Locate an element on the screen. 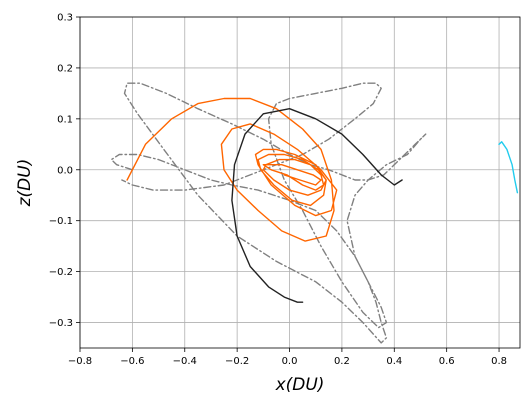 This screenshot has width=521, height=394. x-axis-label: x(DU) is located at coordinates (300, 384).